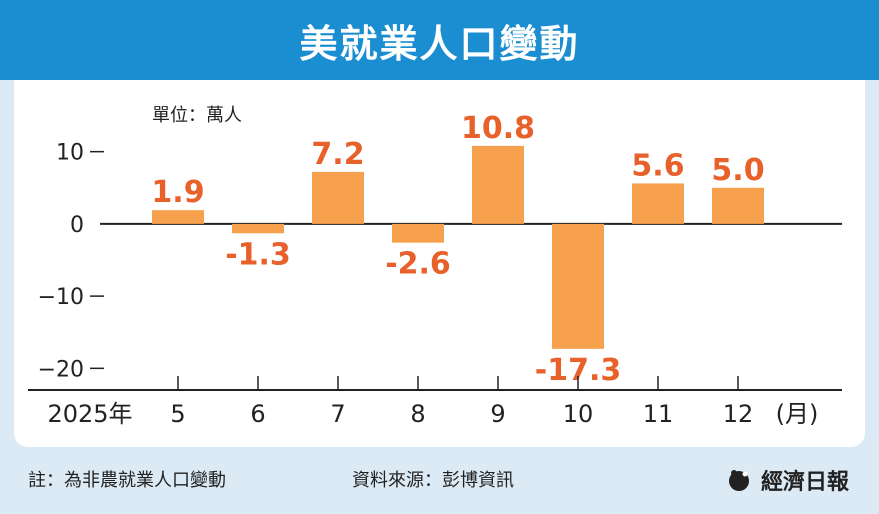  I want to click on x-tick-label: 8, so click(417, 414).